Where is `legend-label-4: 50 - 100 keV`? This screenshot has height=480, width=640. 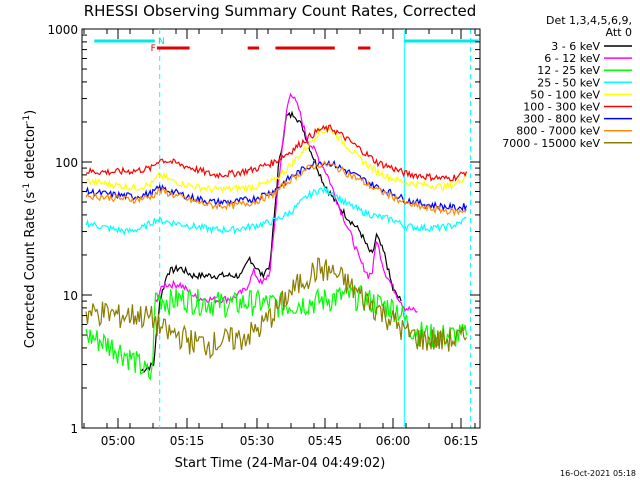 legend-label-4: 50 - 100 keV is located at coordinates (565, 94).